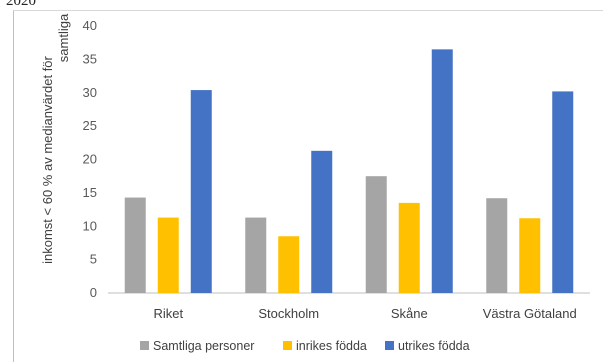  What do you see at coordinates (93, 259) in the screenshot?
I see `y-tick-label: 5` at bounding box center [93, 259].